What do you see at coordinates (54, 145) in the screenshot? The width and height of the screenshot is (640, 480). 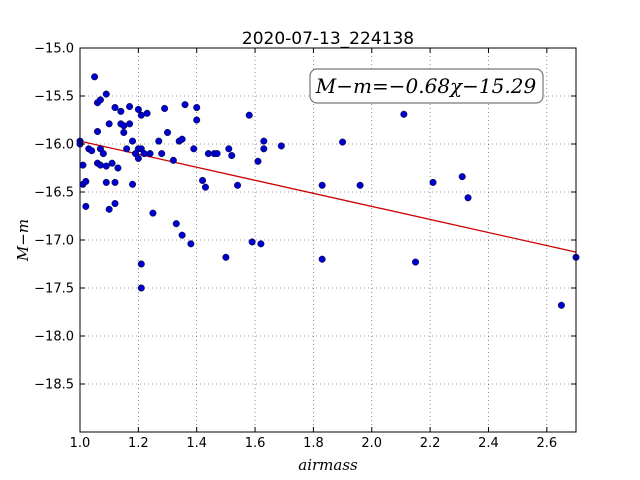 I see `y-tick-label: −16.0` at bounding box center [54, 145].